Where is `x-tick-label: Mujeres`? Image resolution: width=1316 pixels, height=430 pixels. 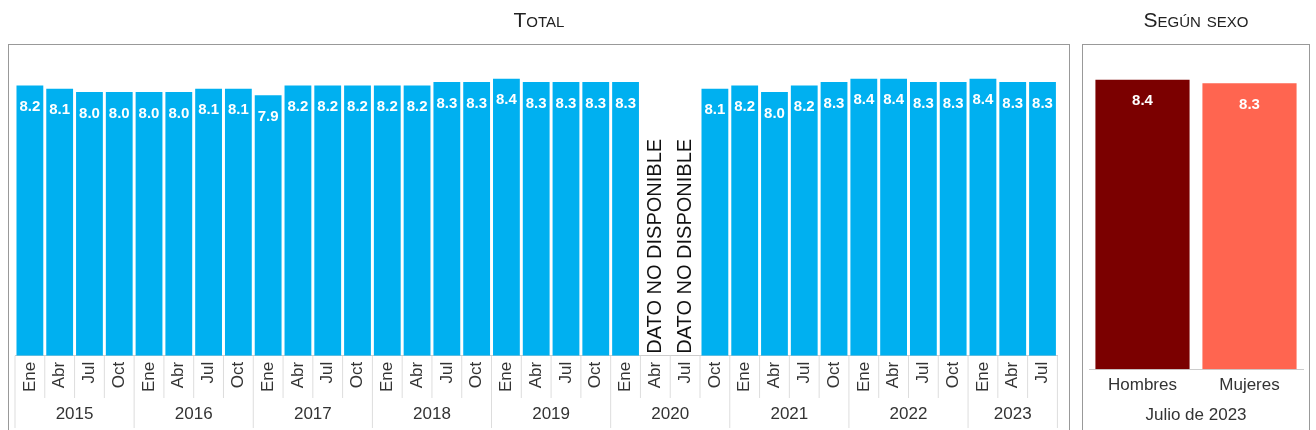 x-tick-label: Mujeres is located at coordinates (1249, 385).